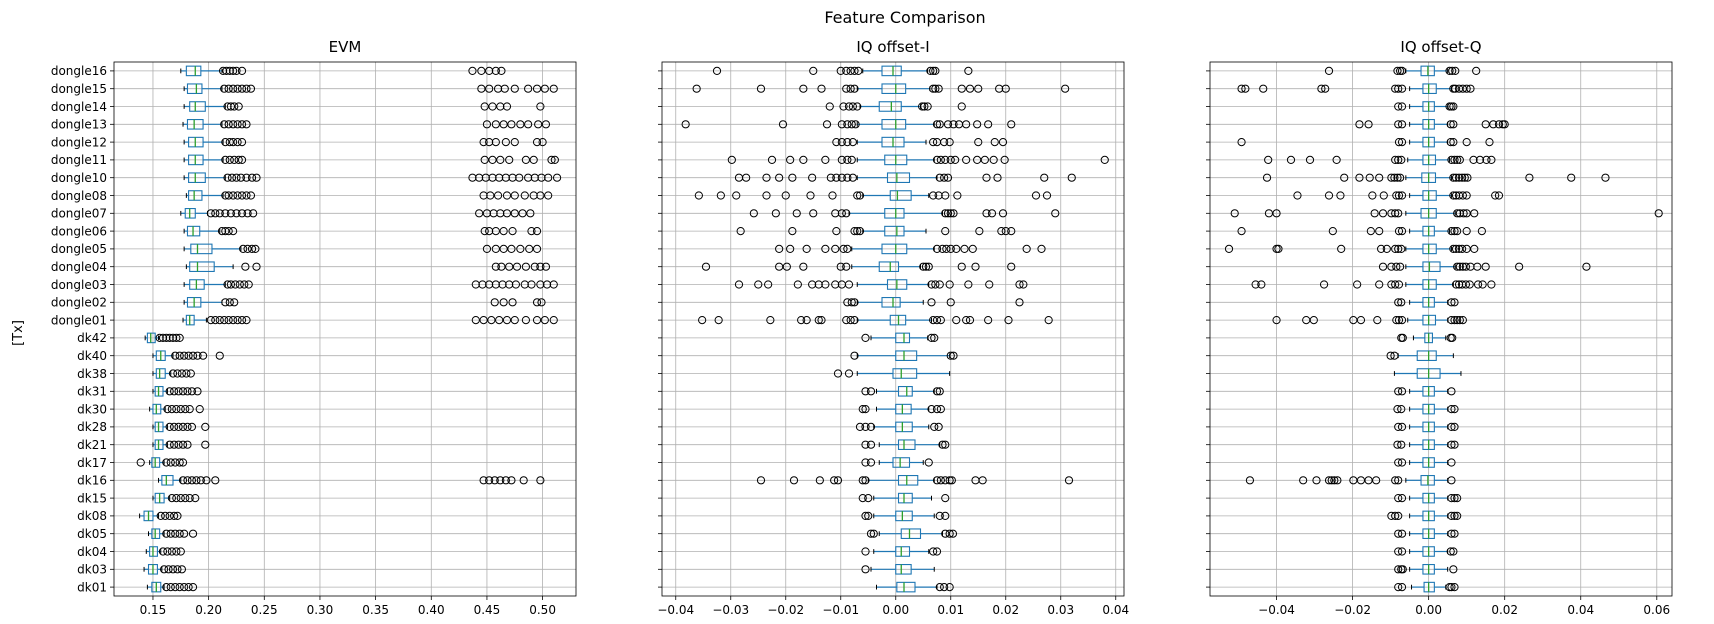  What do you see at coordinates (79, 267) in the screenshot?
I see `category-label-dongle04: dongle04` at bounding box center [79, 267].